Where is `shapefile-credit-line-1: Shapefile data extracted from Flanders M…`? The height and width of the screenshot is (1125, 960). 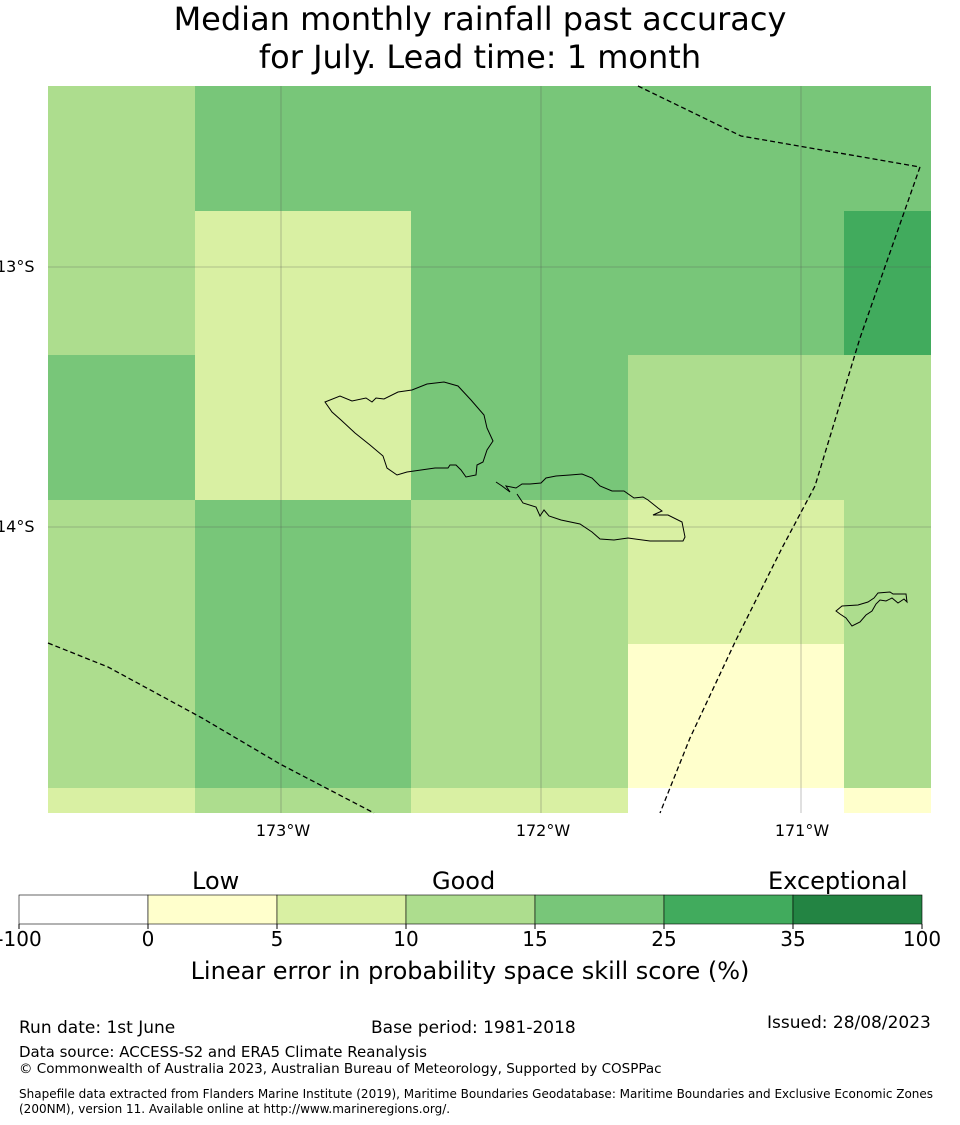 shapefile-credit-line-1: Shapefile data extracted from Flanders M… is located at coordinates (476, 1094).